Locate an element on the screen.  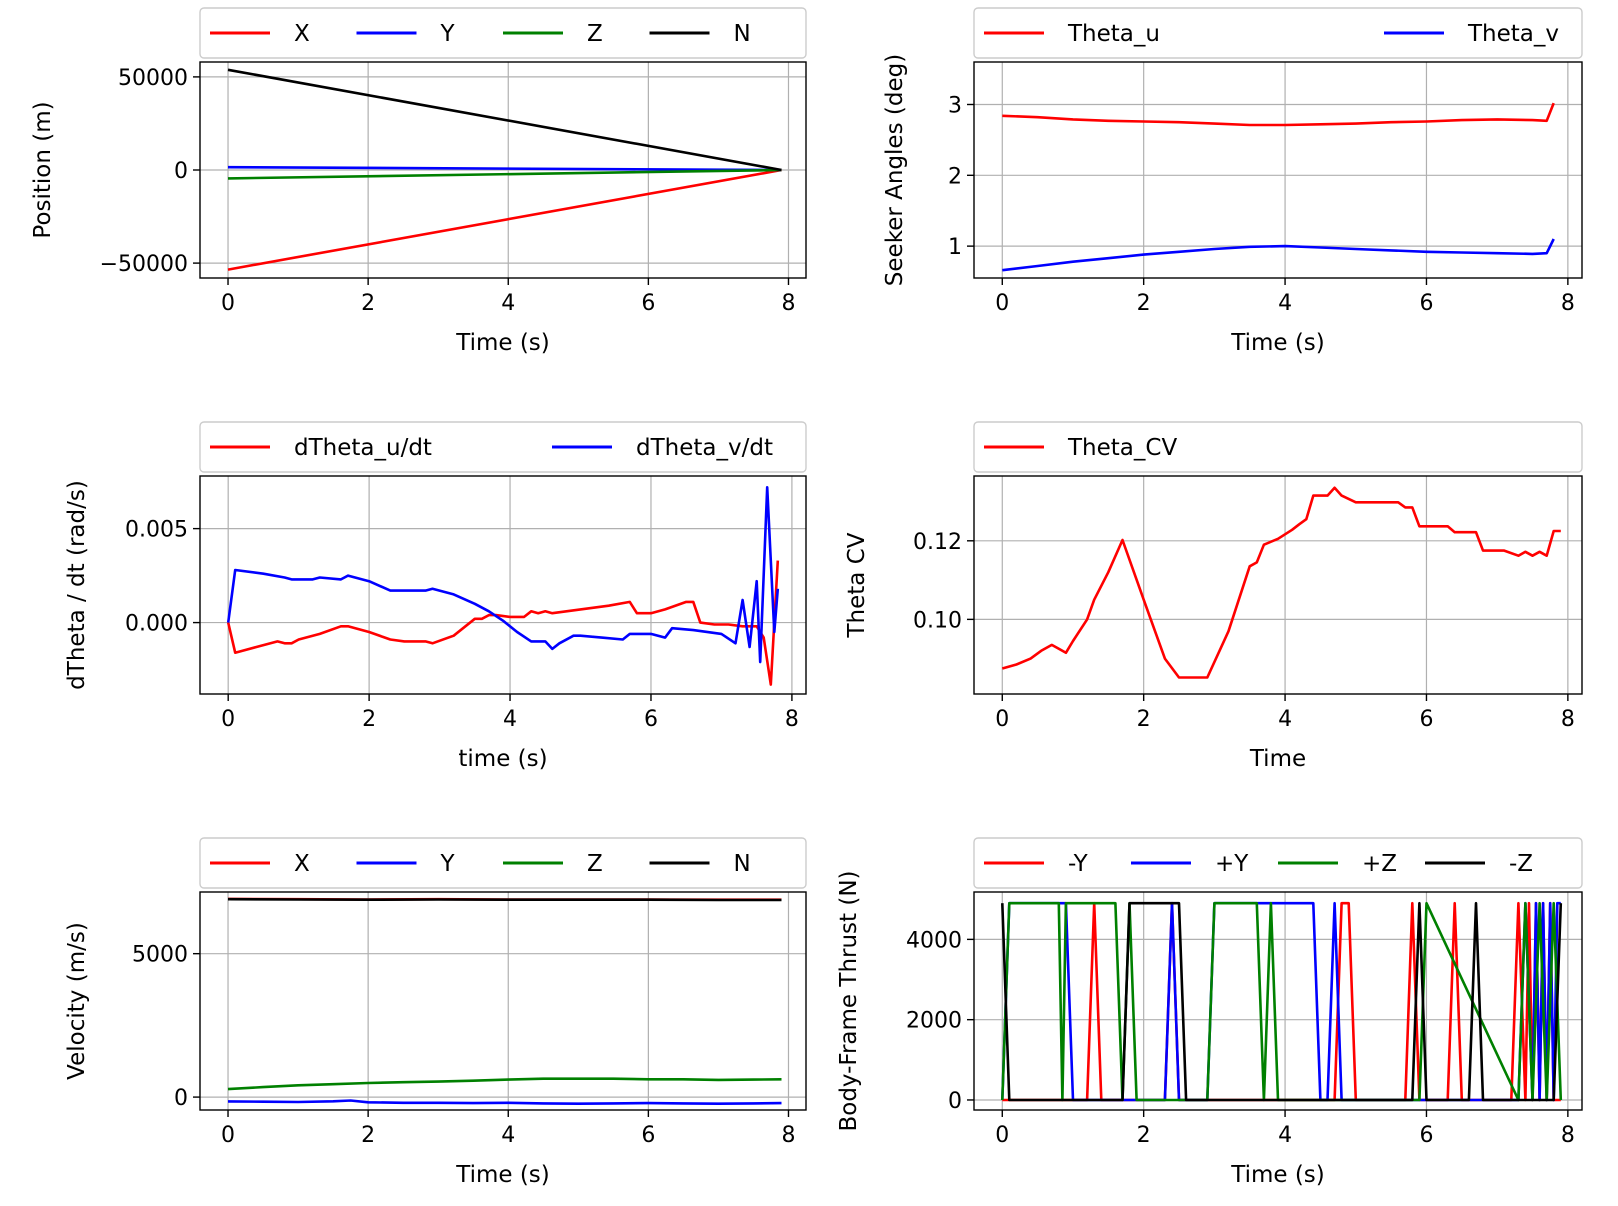
legend-label-Theta_v: Theta_v is located at coordinates (1513, 34).